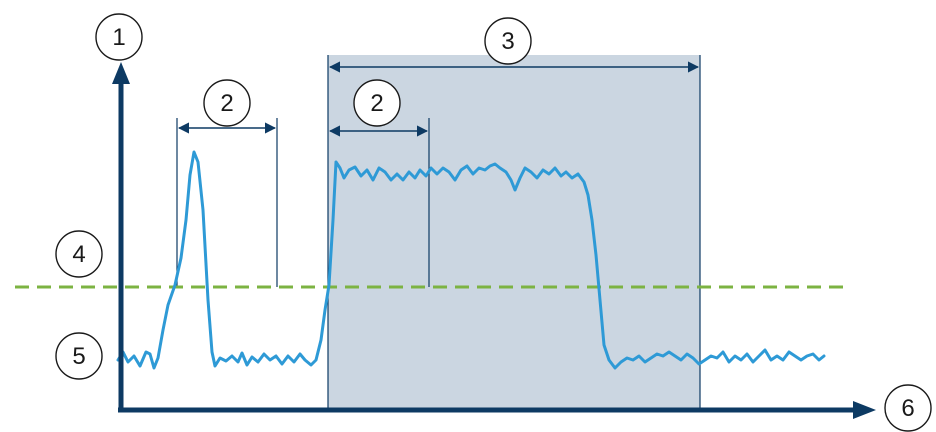  Describe the element at coordinates (864, 410) in the screenshot. I see `x-axis-arrowhead` at that location.